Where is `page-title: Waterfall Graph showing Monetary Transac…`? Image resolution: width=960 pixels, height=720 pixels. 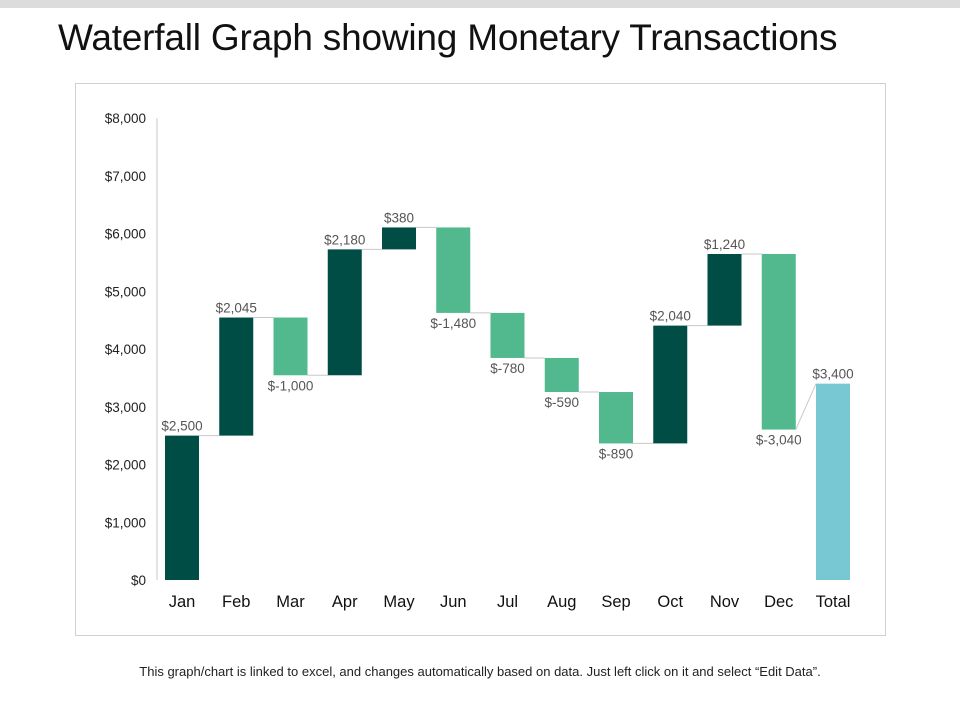
page-title: Waterfall Graph showing Monetary Transac… is located at coordinates (448, 37).